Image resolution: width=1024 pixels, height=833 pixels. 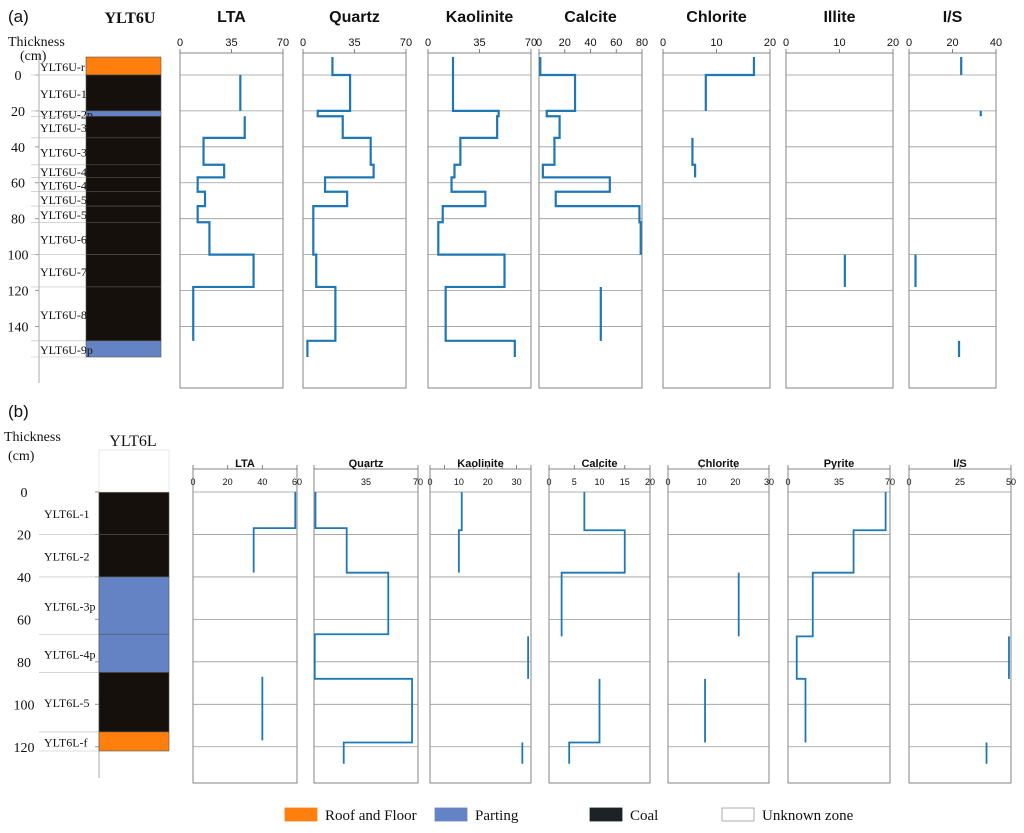 I want to click on depth-tick-label: 60, so click(x=18, y=184).